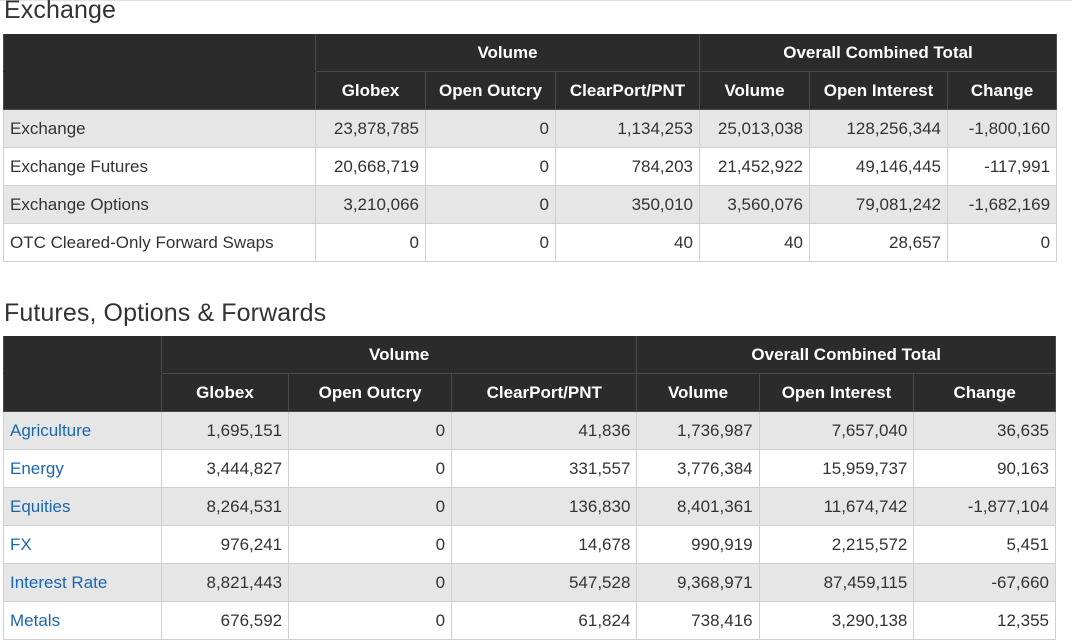 The height and width of the screenshot is (640, 1072). What do you see at coordinates (225, 506) in the screenshot?
I see `globex-cell: 8,264,531` at bounding box center [225, 506].